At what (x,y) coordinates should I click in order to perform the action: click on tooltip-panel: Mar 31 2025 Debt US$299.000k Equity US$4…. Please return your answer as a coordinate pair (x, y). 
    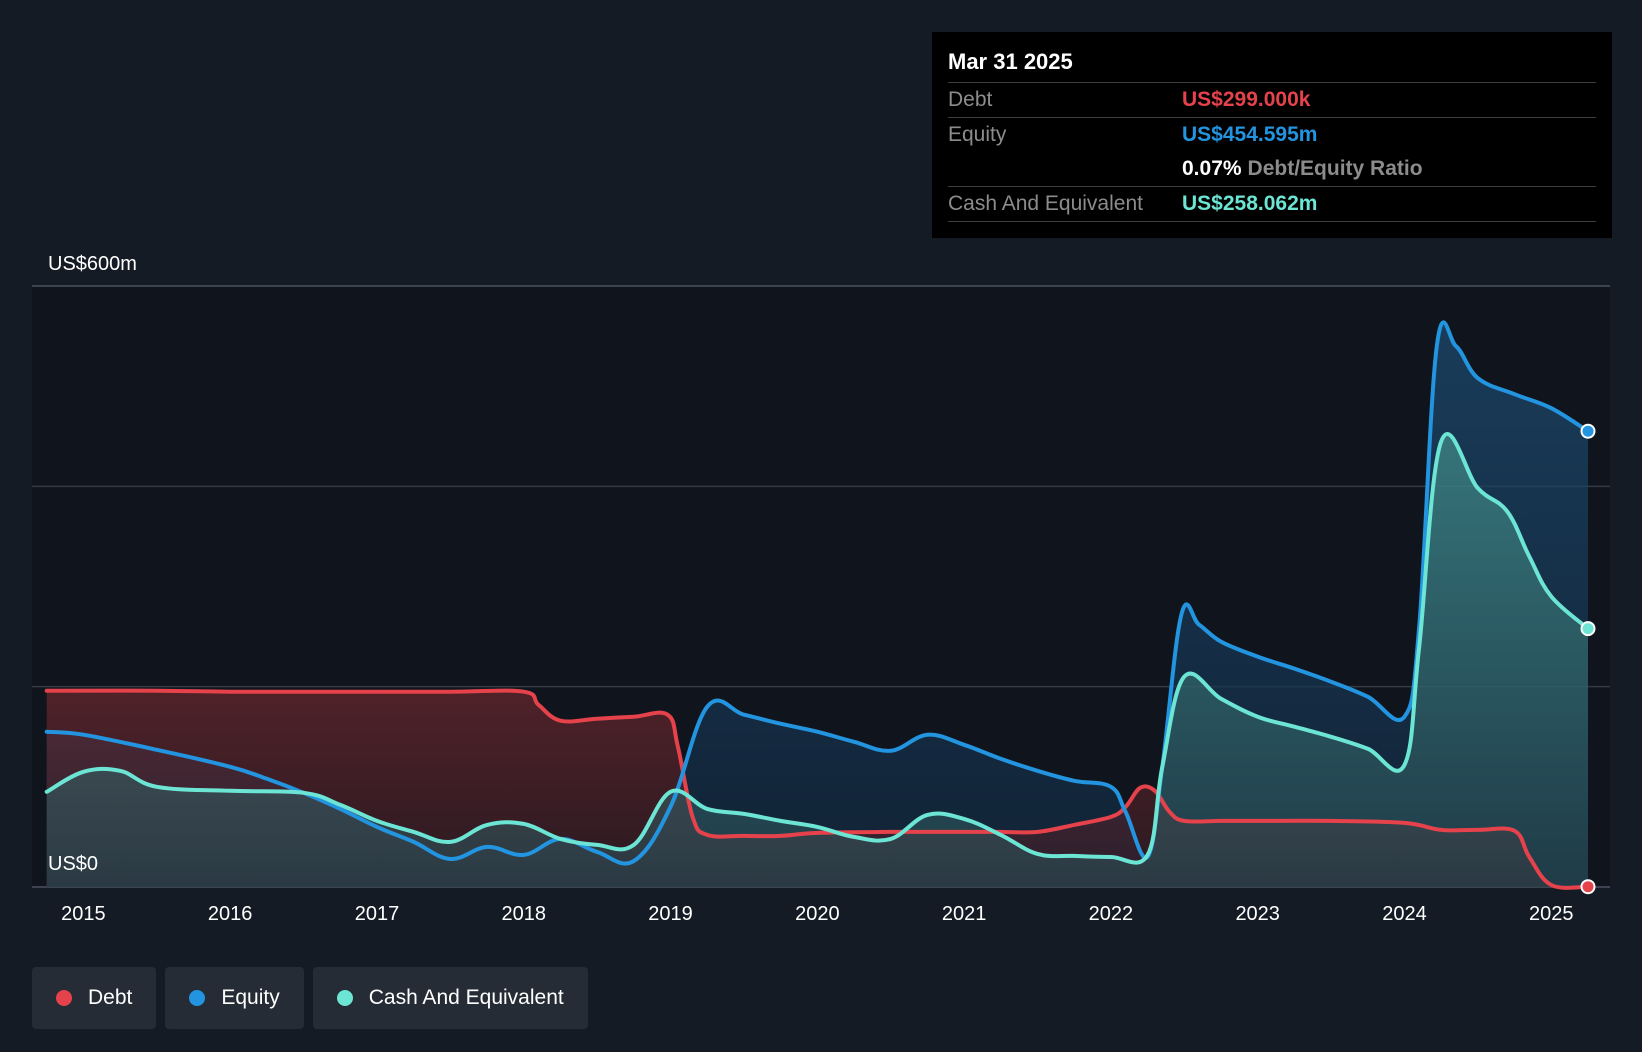
    Looking at the image, I should click on (1272, 135).